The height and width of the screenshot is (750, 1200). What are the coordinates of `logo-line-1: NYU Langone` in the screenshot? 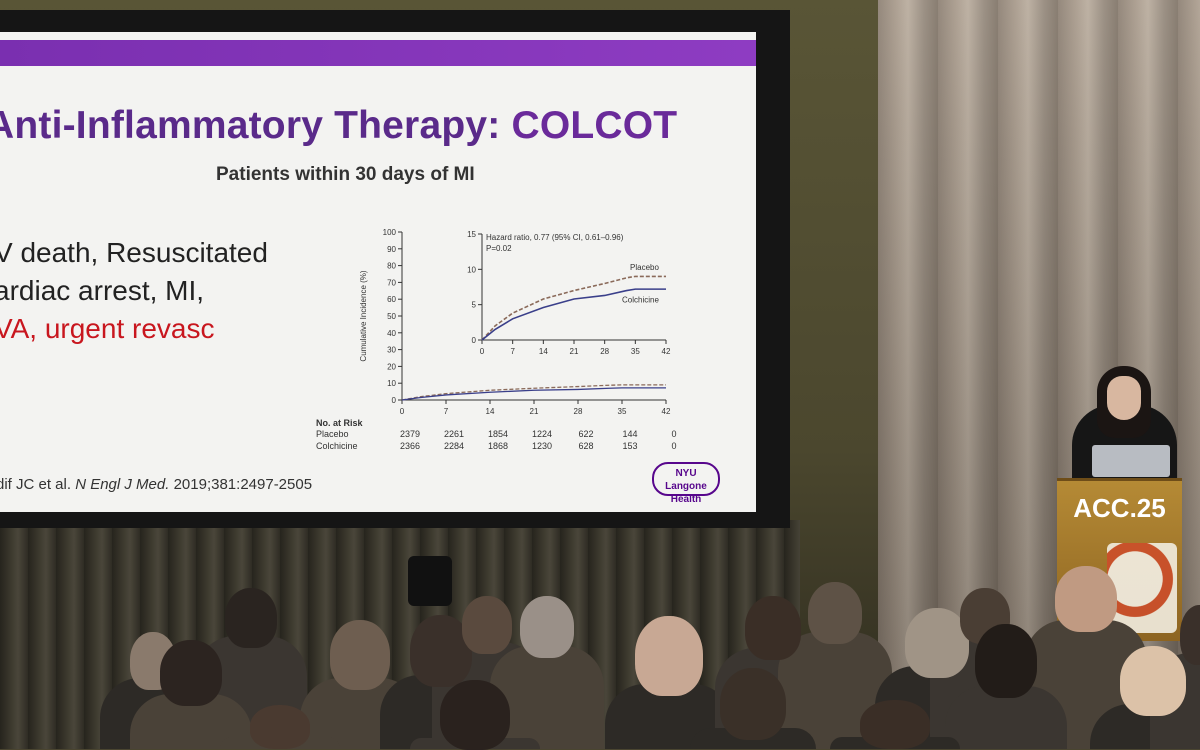 It's located at (686, 480).